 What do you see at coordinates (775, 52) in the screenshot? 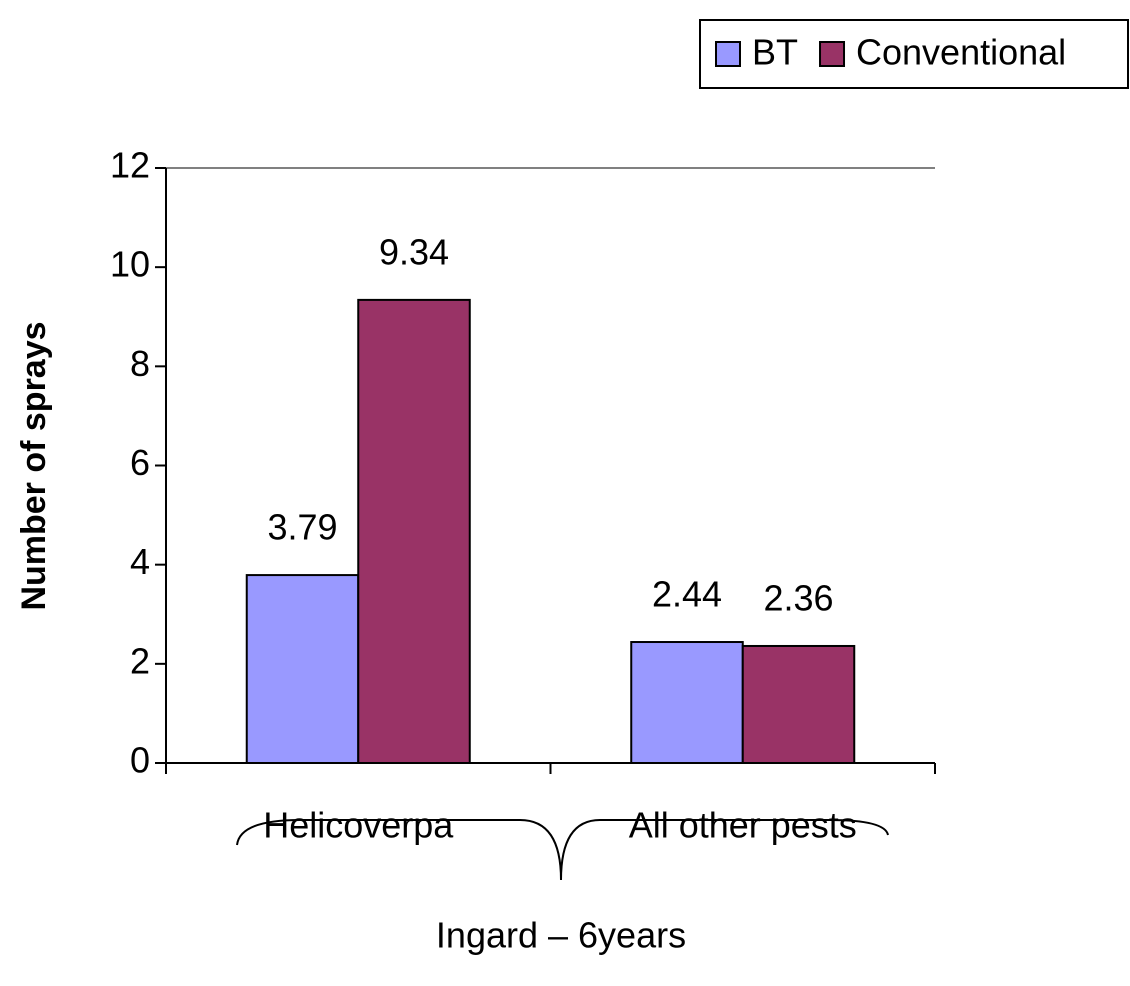
I see `legend-label: BT` at bounding box center [775, 52].